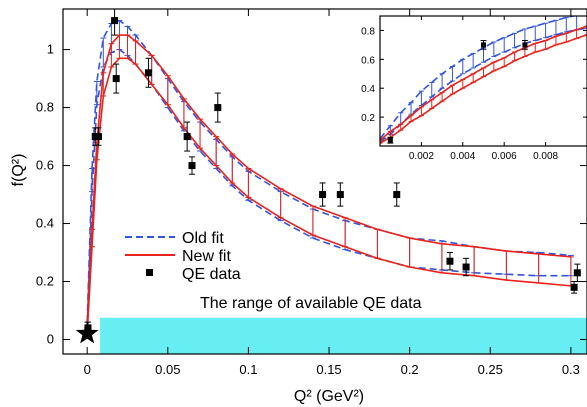  I want to click on x-tick-label: 0.002, so click(421, 156).